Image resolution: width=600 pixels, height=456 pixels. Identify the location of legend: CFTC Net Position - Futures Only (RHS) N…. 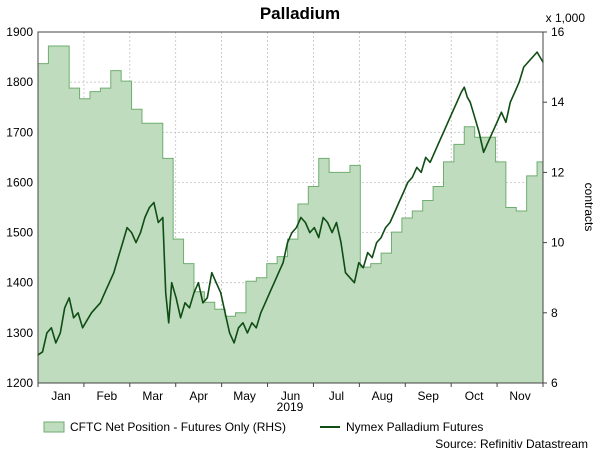
(263, 427).